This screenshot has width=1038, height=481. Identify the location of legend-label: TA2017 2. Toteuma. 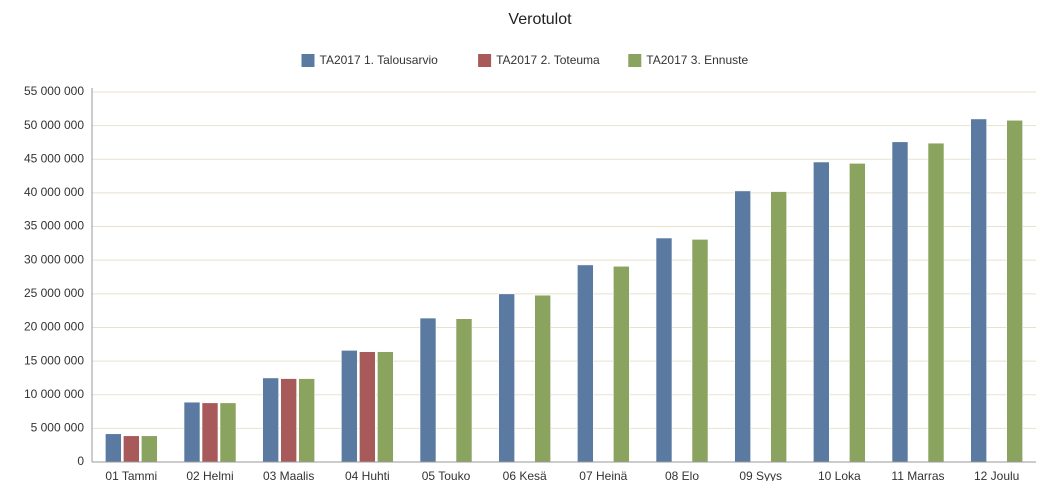
(548, 60).